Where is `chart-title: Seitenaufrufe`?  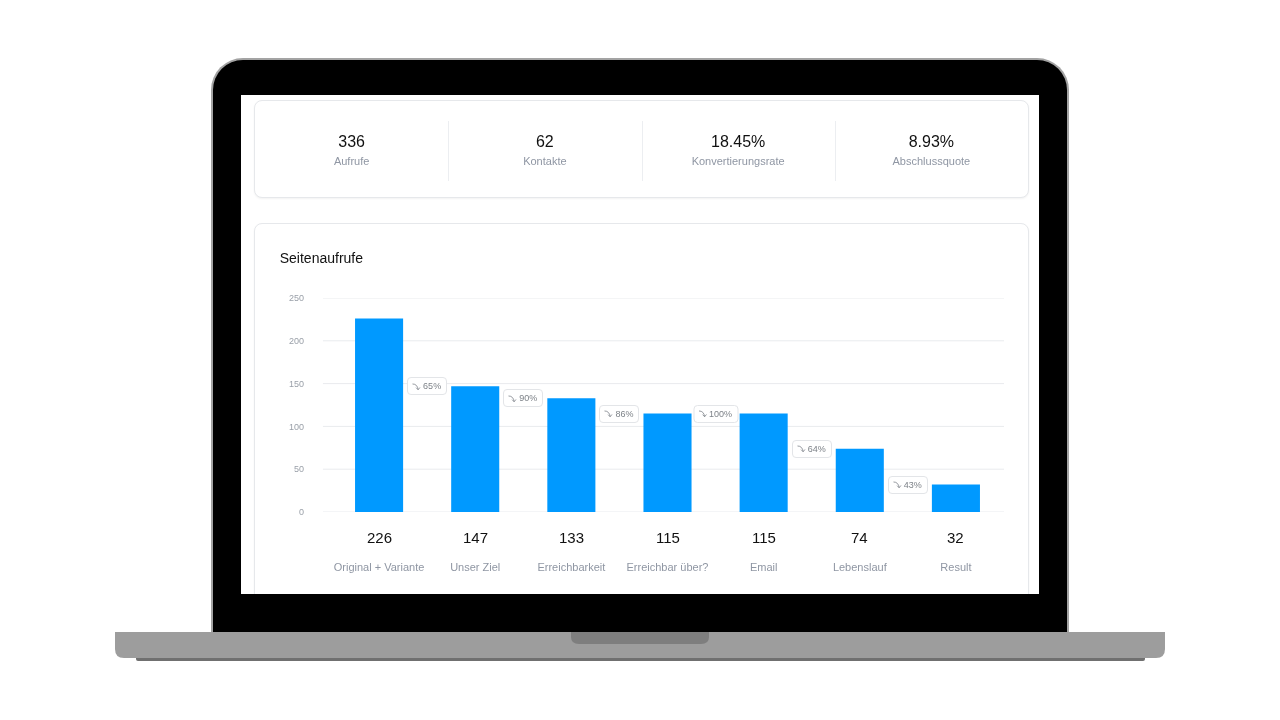
chart-title: Seitenaufrufe is located at coordinates (321, 257).